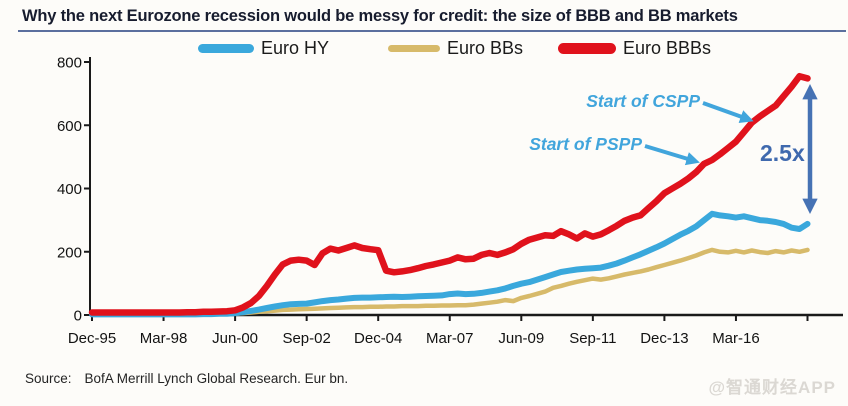 The image size is (848, 406). I want to click on x-tick-label: Sep-02, so click(306, 338).